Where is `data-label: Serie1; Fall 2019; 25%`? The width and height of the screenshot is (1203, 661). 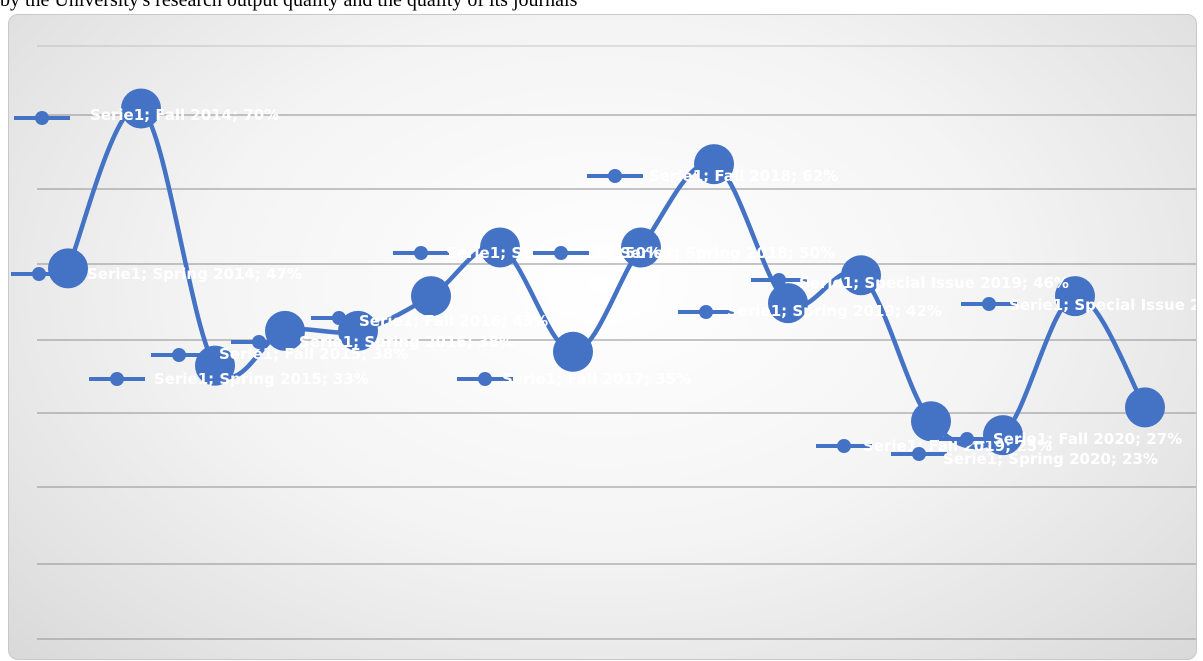
data-label: Serie1; Fall 2019; 25% is located at coordinates (957, 446).